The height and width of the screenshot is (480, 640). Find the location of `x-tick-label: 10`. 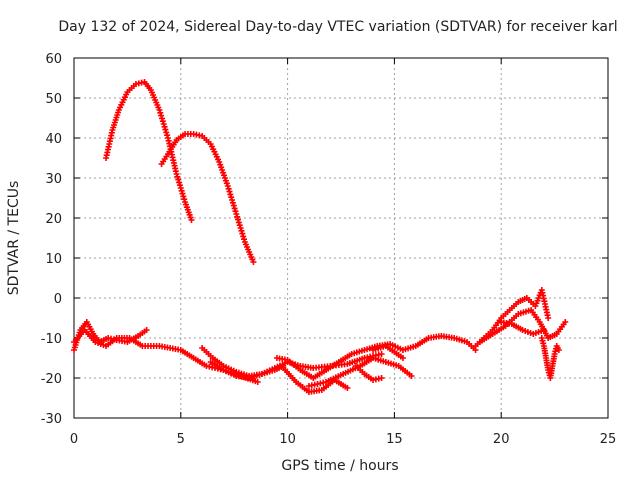

x-tick-label: 10 is located at coordinates (287, 439).